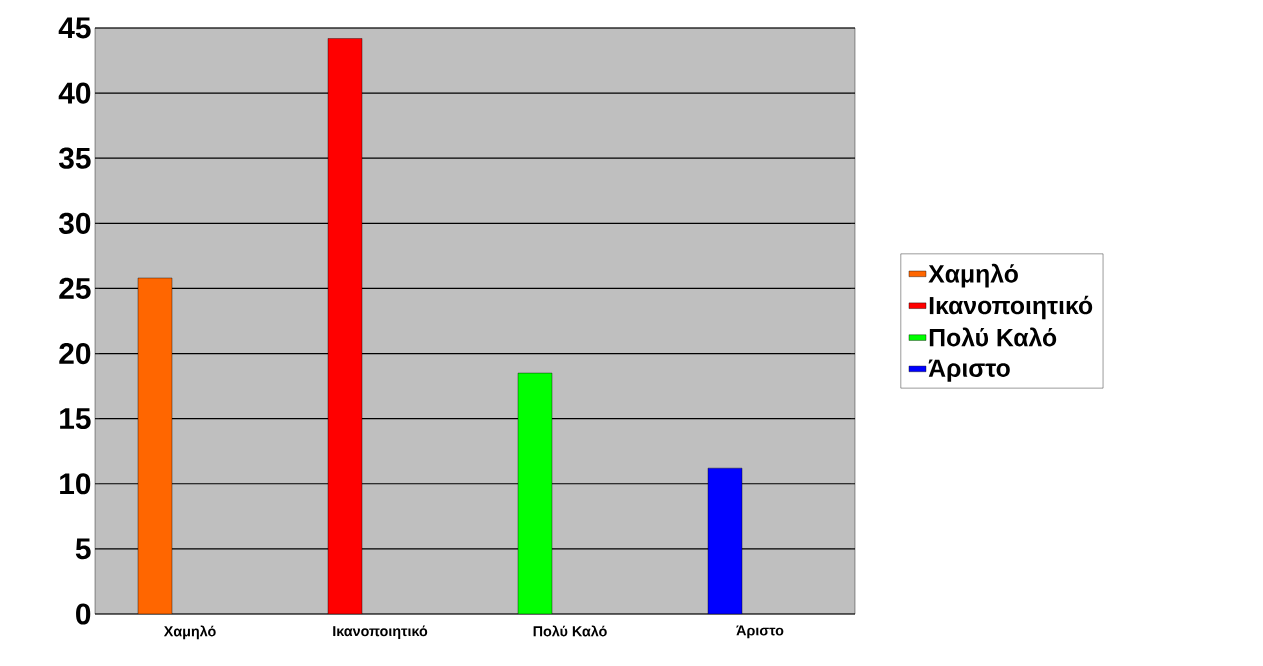  What do you see at coordinates (760, 632) in the screenshot?
I see `x-tick-label: Άριστο` at bounding box center [760, 632].